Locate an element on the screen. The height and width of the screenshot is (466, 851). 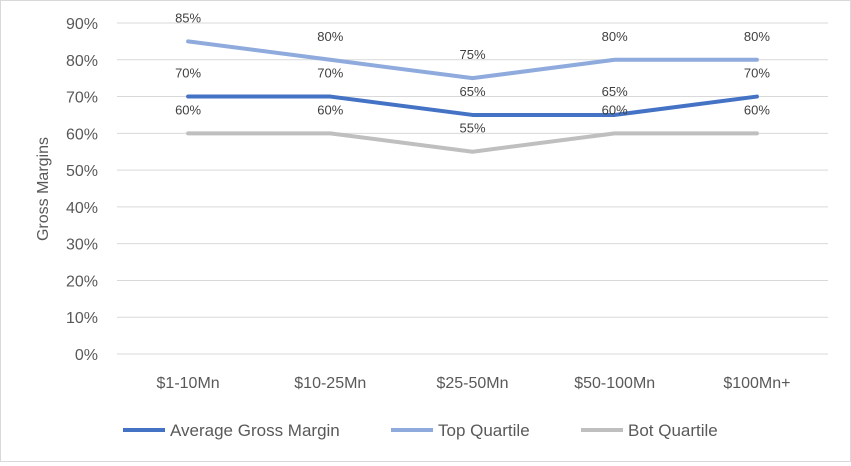
y-tick-label: 90% is located at coordinates (82, 24).